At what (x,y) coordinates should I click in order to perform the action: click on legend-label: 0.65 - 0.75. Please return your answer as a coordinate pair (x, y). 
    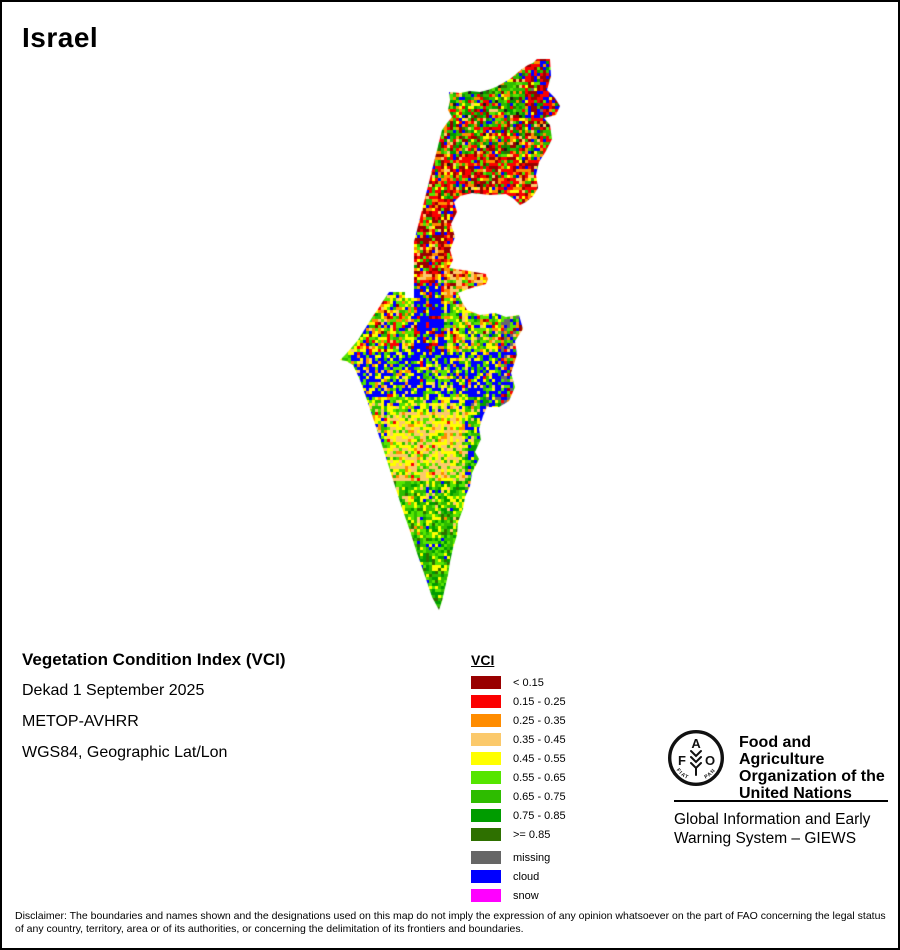
    Looking at the image, I should click on (539, 796).